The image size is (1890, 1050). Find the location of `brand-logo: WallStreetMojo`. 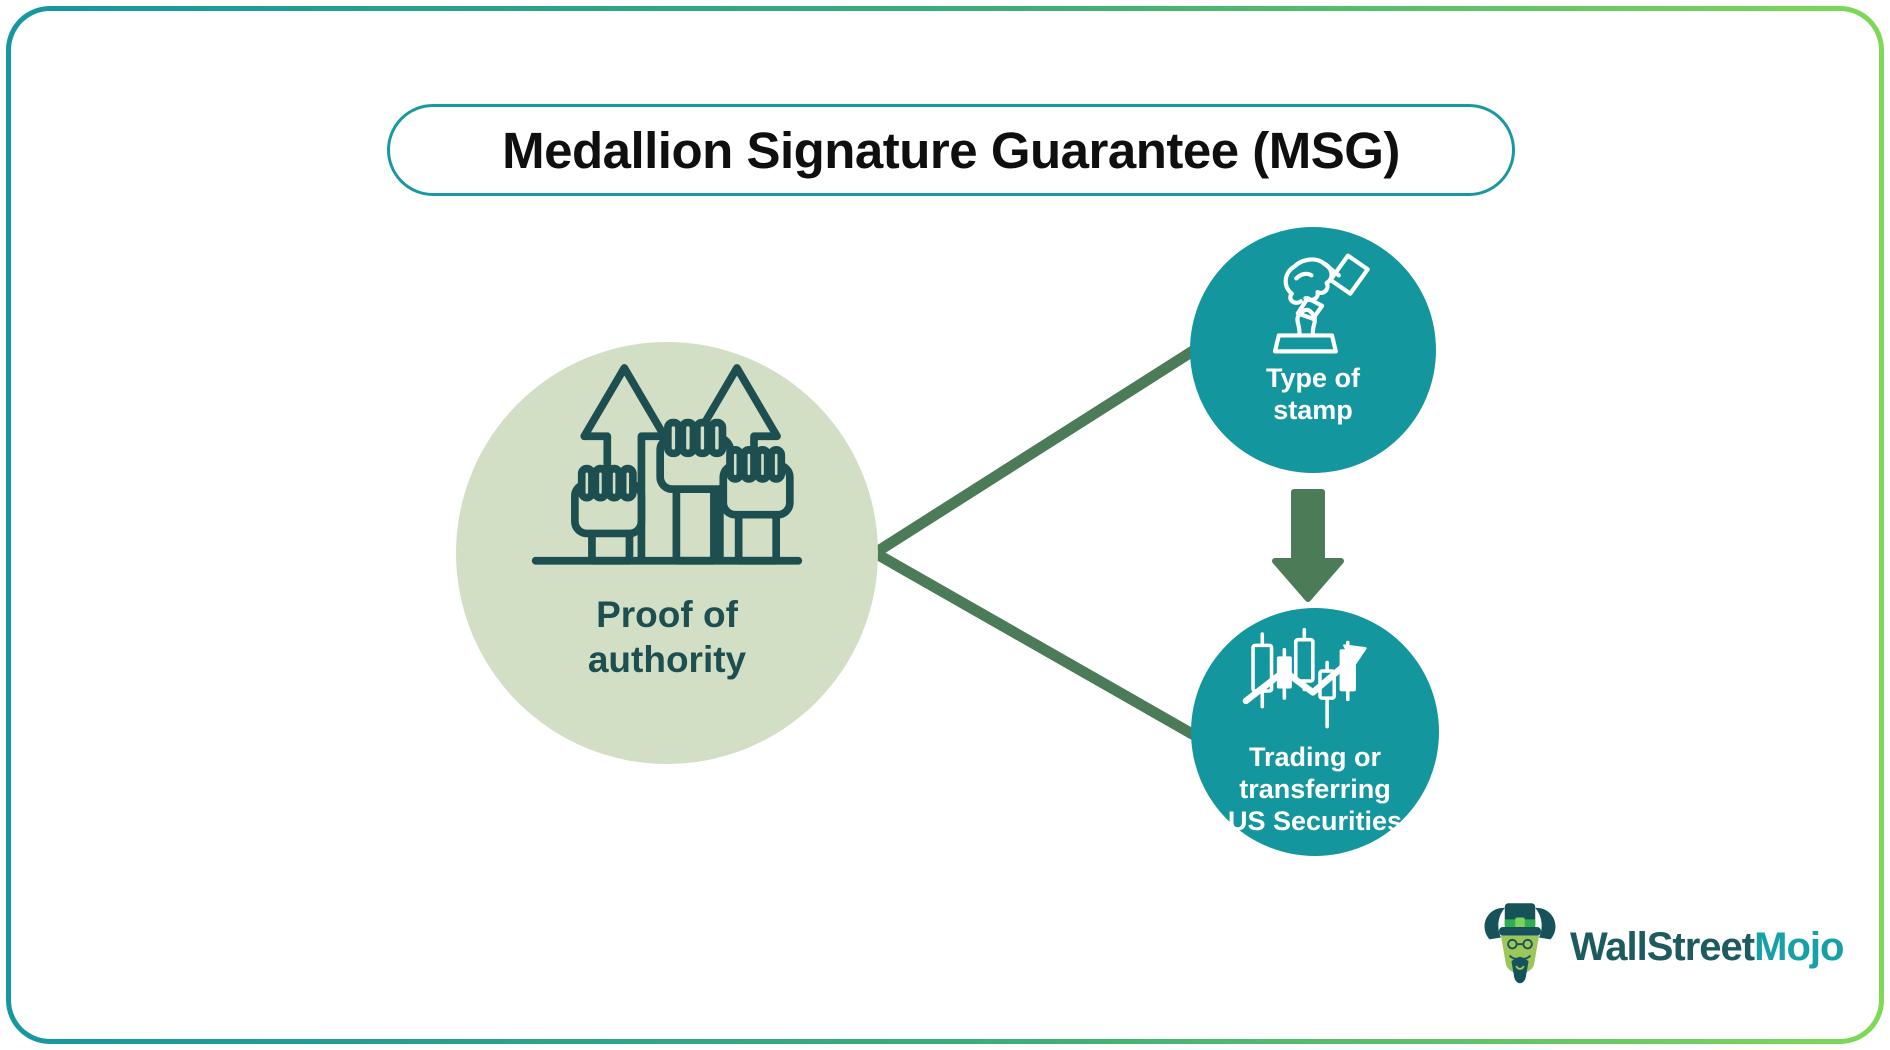

brand-logo: WallStreetMojo is located at coordinates (1662, 947).